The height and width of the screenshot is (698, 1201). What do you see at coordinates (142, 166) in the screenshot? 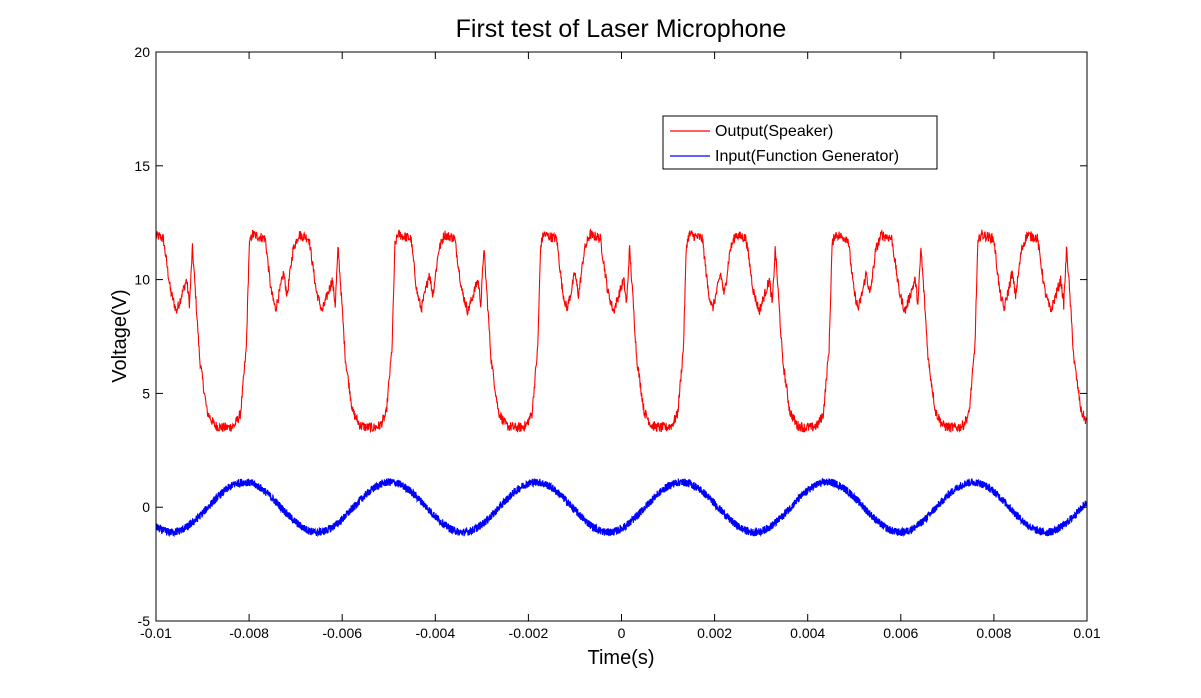
I see `y-tick-label: 15` at bounding box center [142, 166].